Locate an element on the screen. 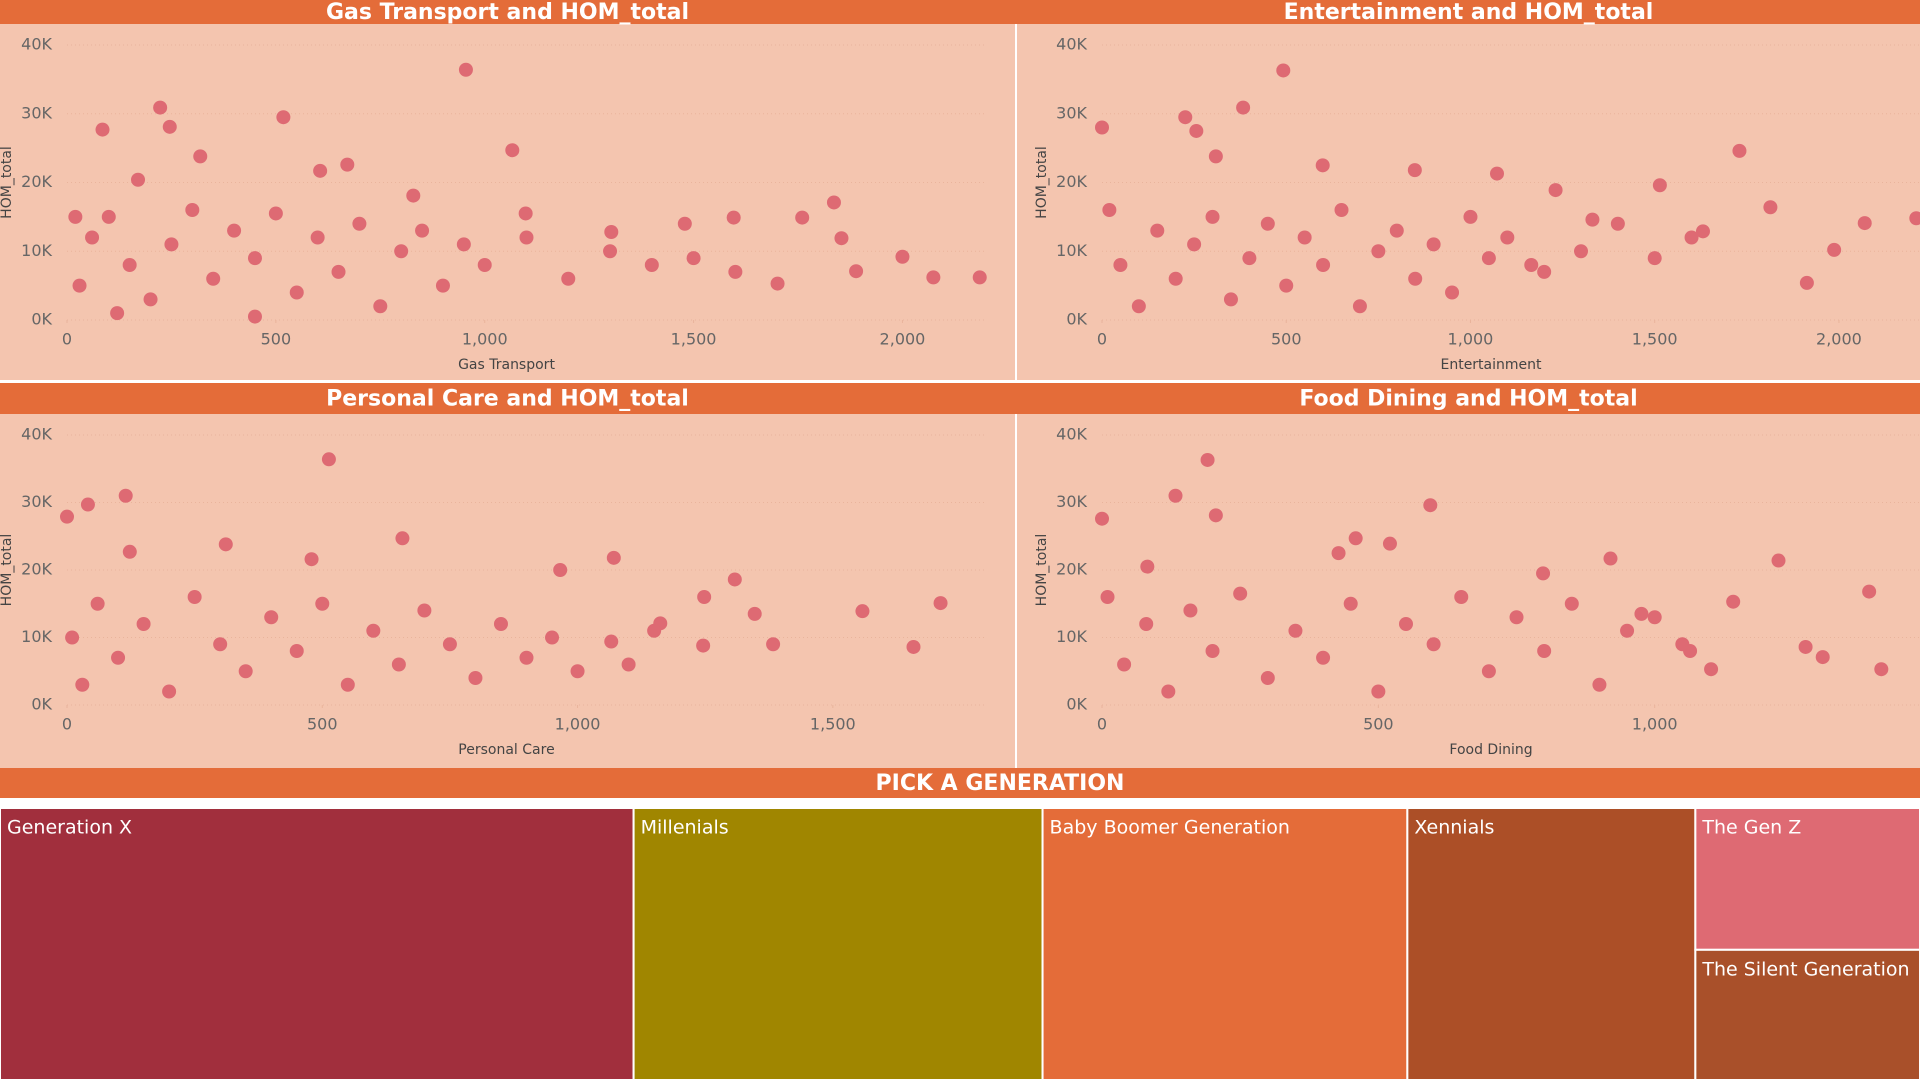 This screenshot has width=1920, height=1080. x-axis-label: Entertainment is located at coordinates (1491, 365).